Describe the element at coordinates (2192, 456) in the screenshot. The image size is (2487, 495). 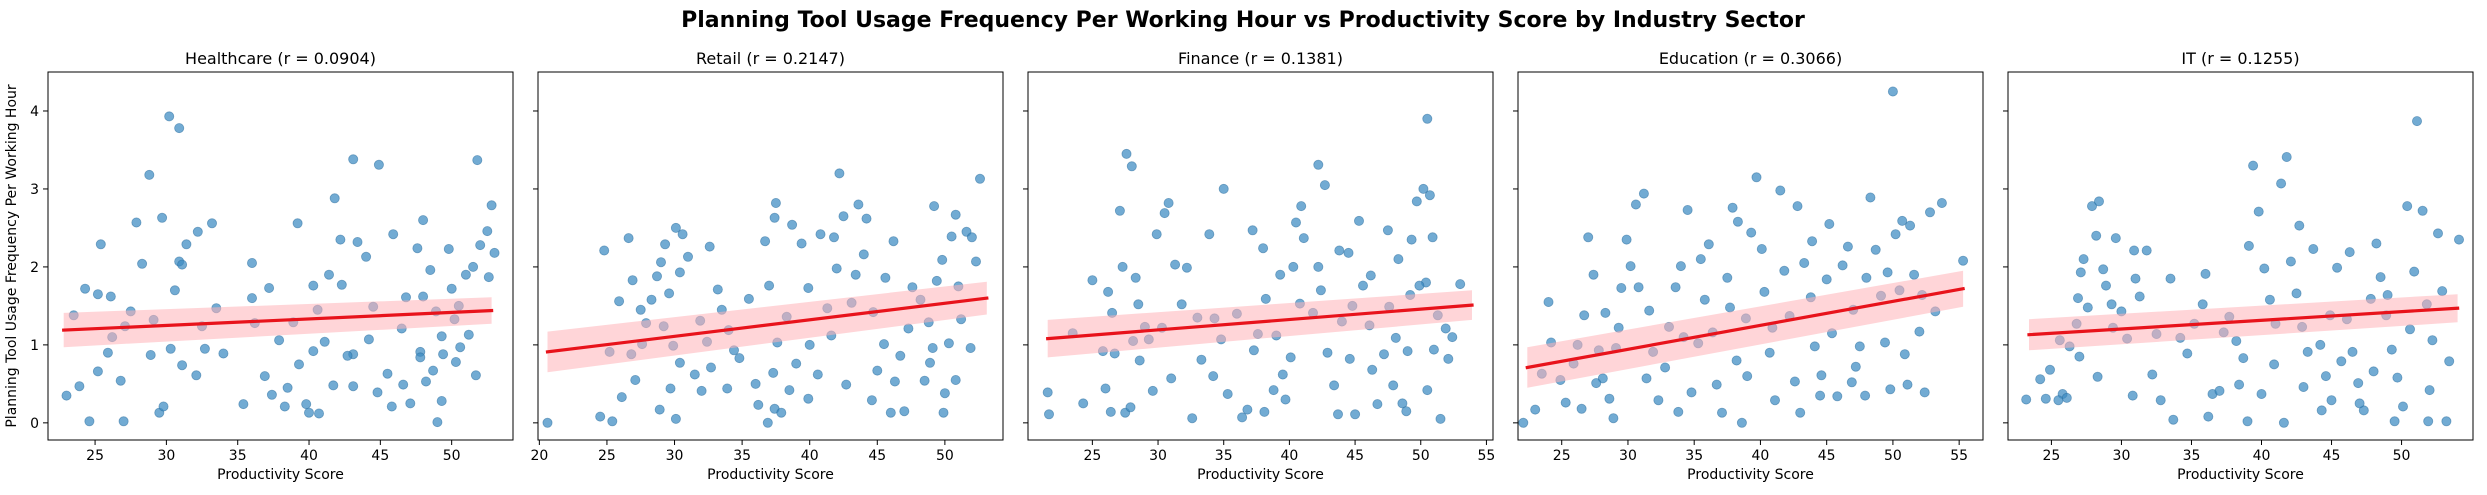
I see `x-tick-label: 35` at that location.